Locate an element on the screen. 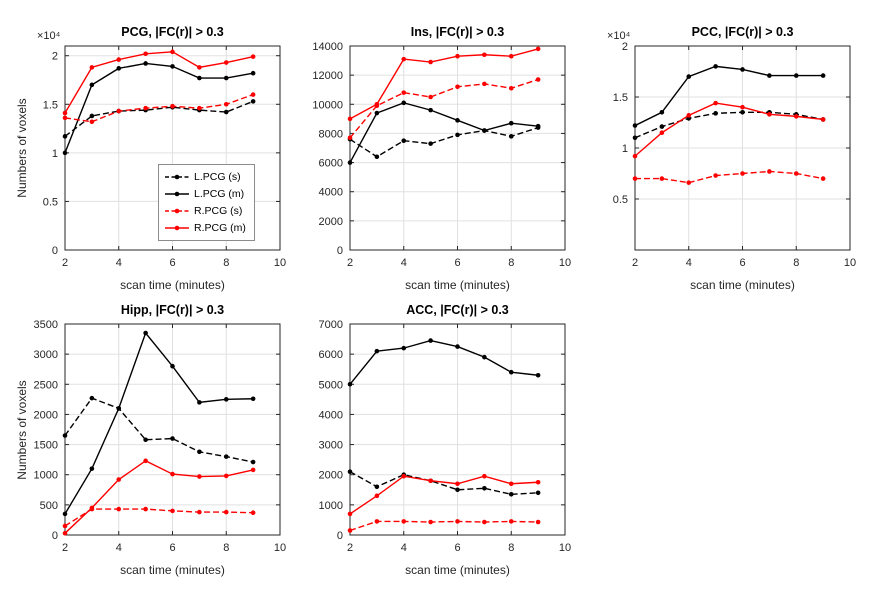  ins-xlabel: scan time (minutes) is located at coordinates (457, 285).